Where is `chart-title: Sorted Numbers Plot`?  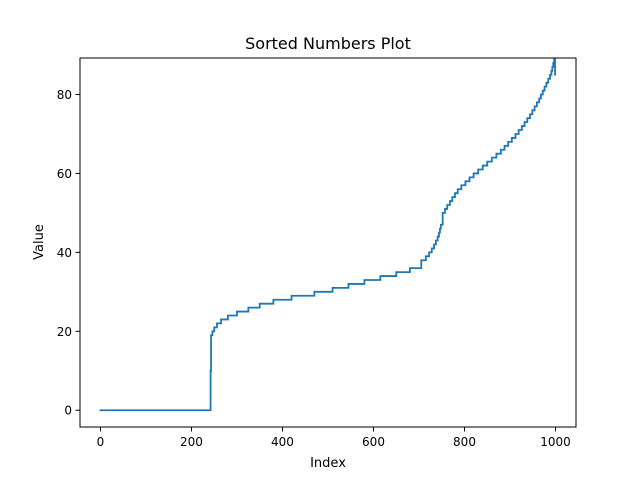 chart-title: Sorted Numbers Plot is located at coordinates (328, 43).